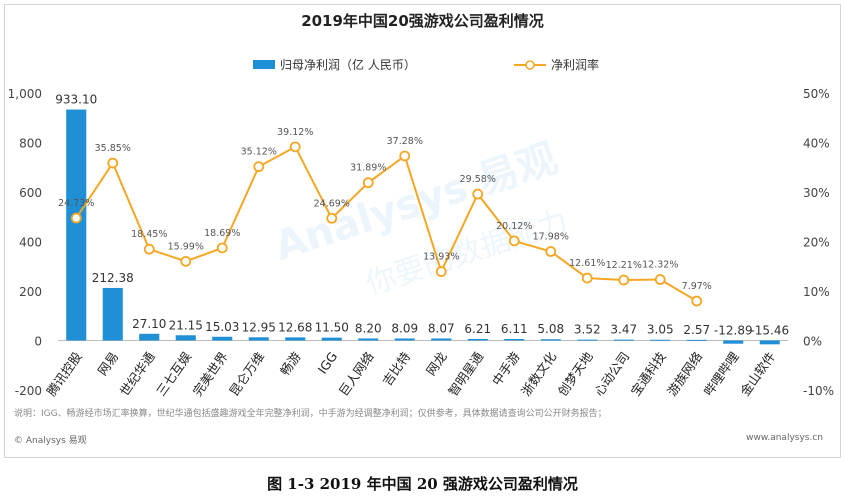 The width and height of the screenshot is (845, 498). Describe the element at coordinates (478, 179) in the screenshot. I see `margin-point-label: 29.58%` at that location.